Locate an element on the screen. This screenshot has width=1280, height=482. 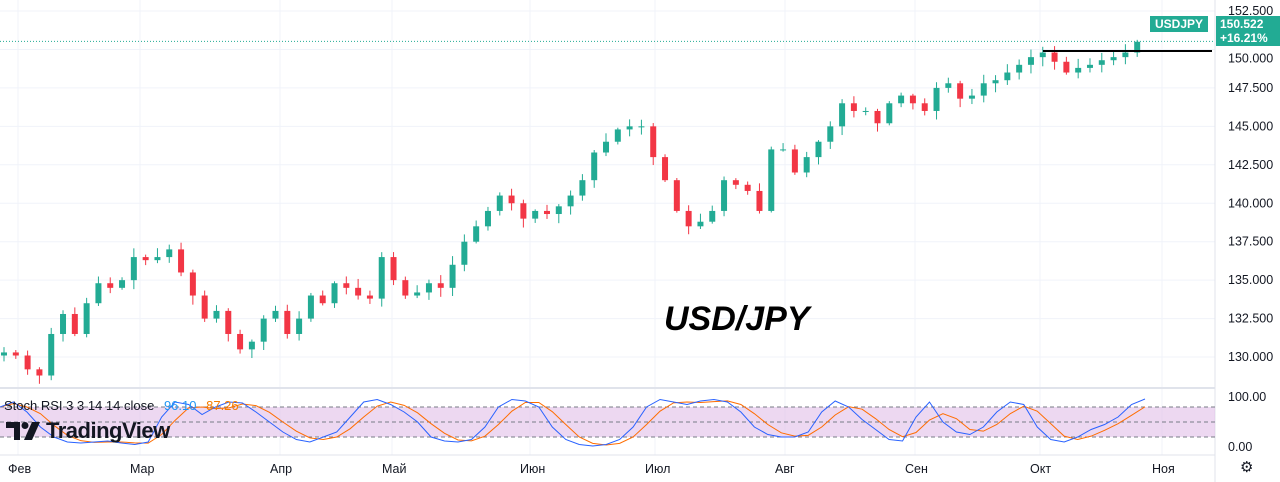
x-tick-label: Июн is located at coordinates (532, 469).